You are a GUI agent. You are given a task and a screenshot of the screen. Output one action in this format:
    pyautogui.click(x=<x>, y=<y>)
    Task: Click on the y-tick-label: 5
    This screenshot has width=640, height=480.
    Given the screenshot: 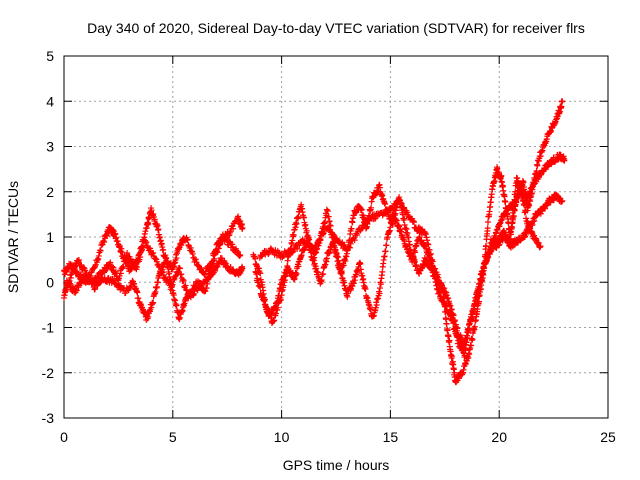 What is the action you would take?
    pyautogui.click(x=50, y=56)
    